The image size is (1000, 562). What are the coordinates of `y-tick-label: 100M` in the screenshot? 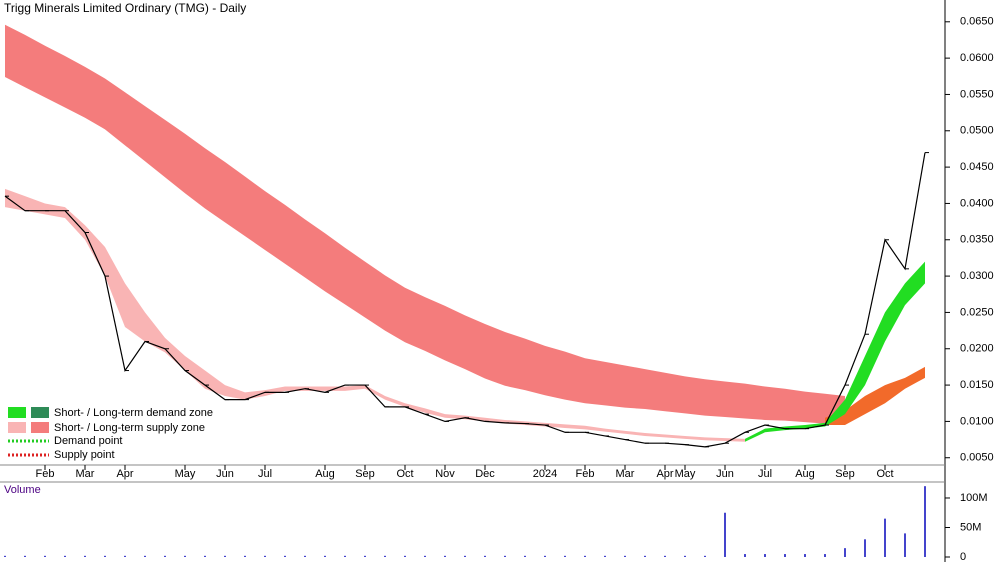 It's located at (974, 498).